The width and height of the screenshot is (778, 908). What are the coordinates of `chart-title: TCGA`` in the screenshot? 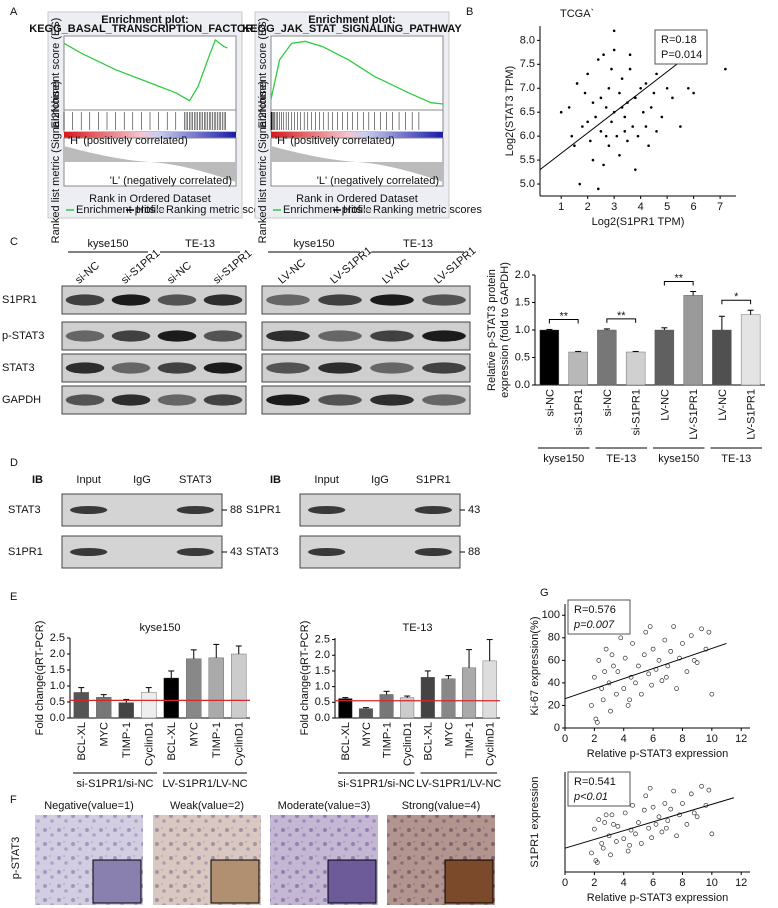 It's located at (577, 14).